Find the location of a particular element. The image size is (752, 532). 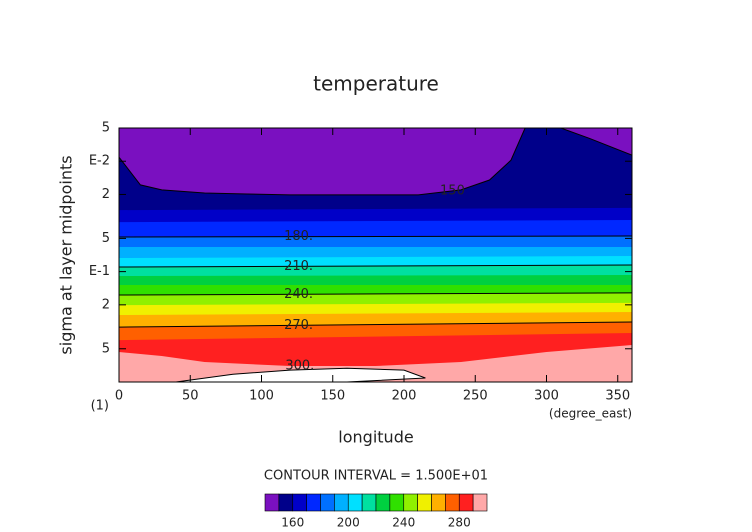

colorbar-tick-label: 160 is located at coordinates (292, 523).